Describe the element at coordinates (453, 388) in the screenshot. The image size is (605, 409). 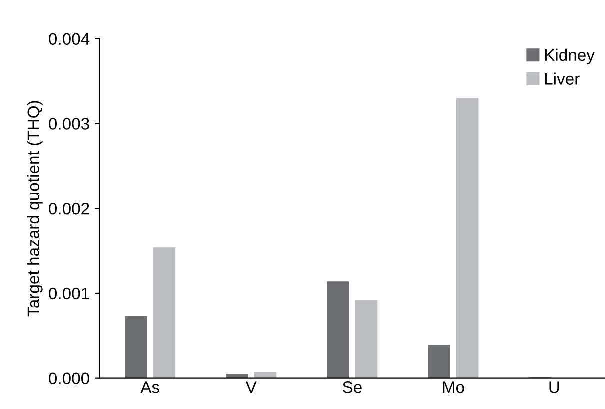
I see `x-tick-label: Mo` at that location.